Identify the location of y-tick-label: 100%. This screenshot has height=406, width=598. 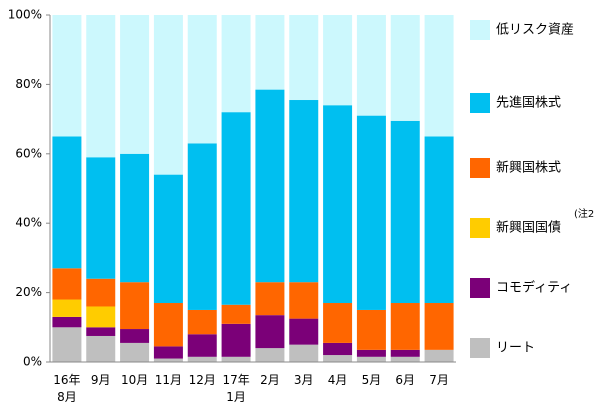
(25, 15).